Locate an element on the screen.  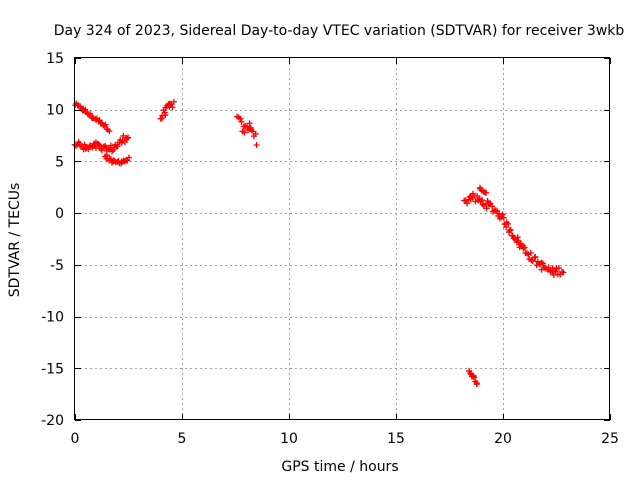
y-axis-label: SDTVAR / TECUs is located at coordinates (15, 240).